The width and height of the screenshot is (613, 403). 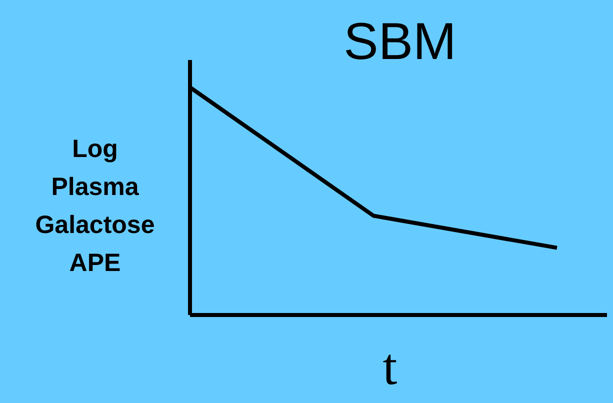 I want to click on x-axis-title: t, so click(x=390, y=367).